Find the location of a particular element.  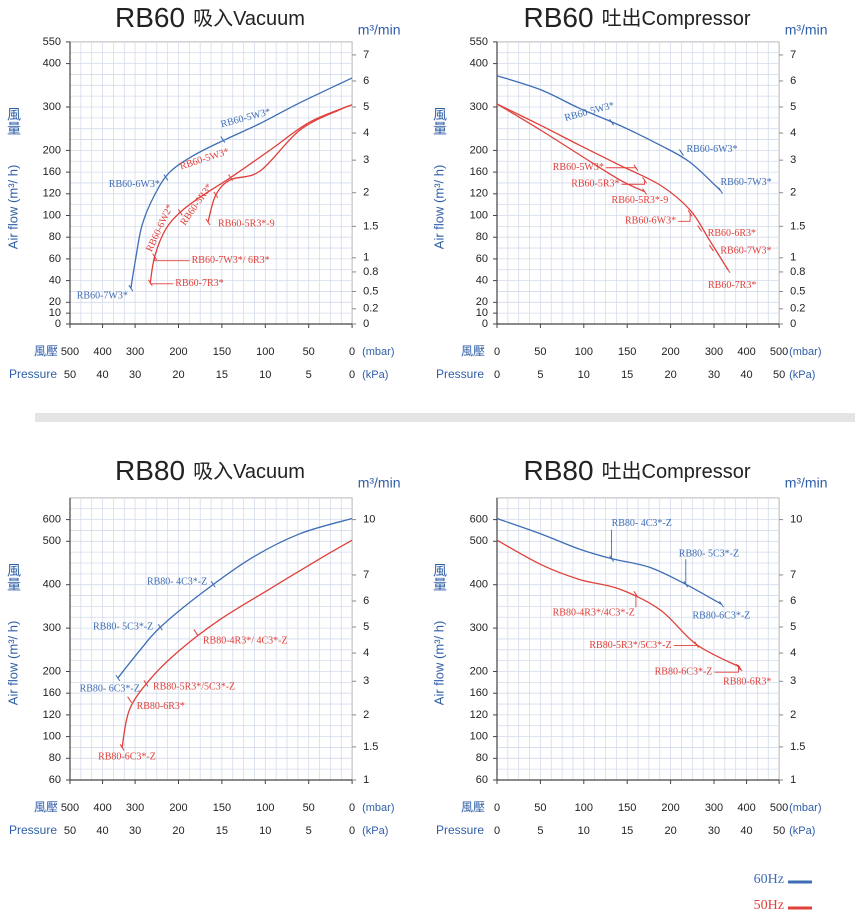

y-tick-label: 20 is located at coordinates (482, 302).